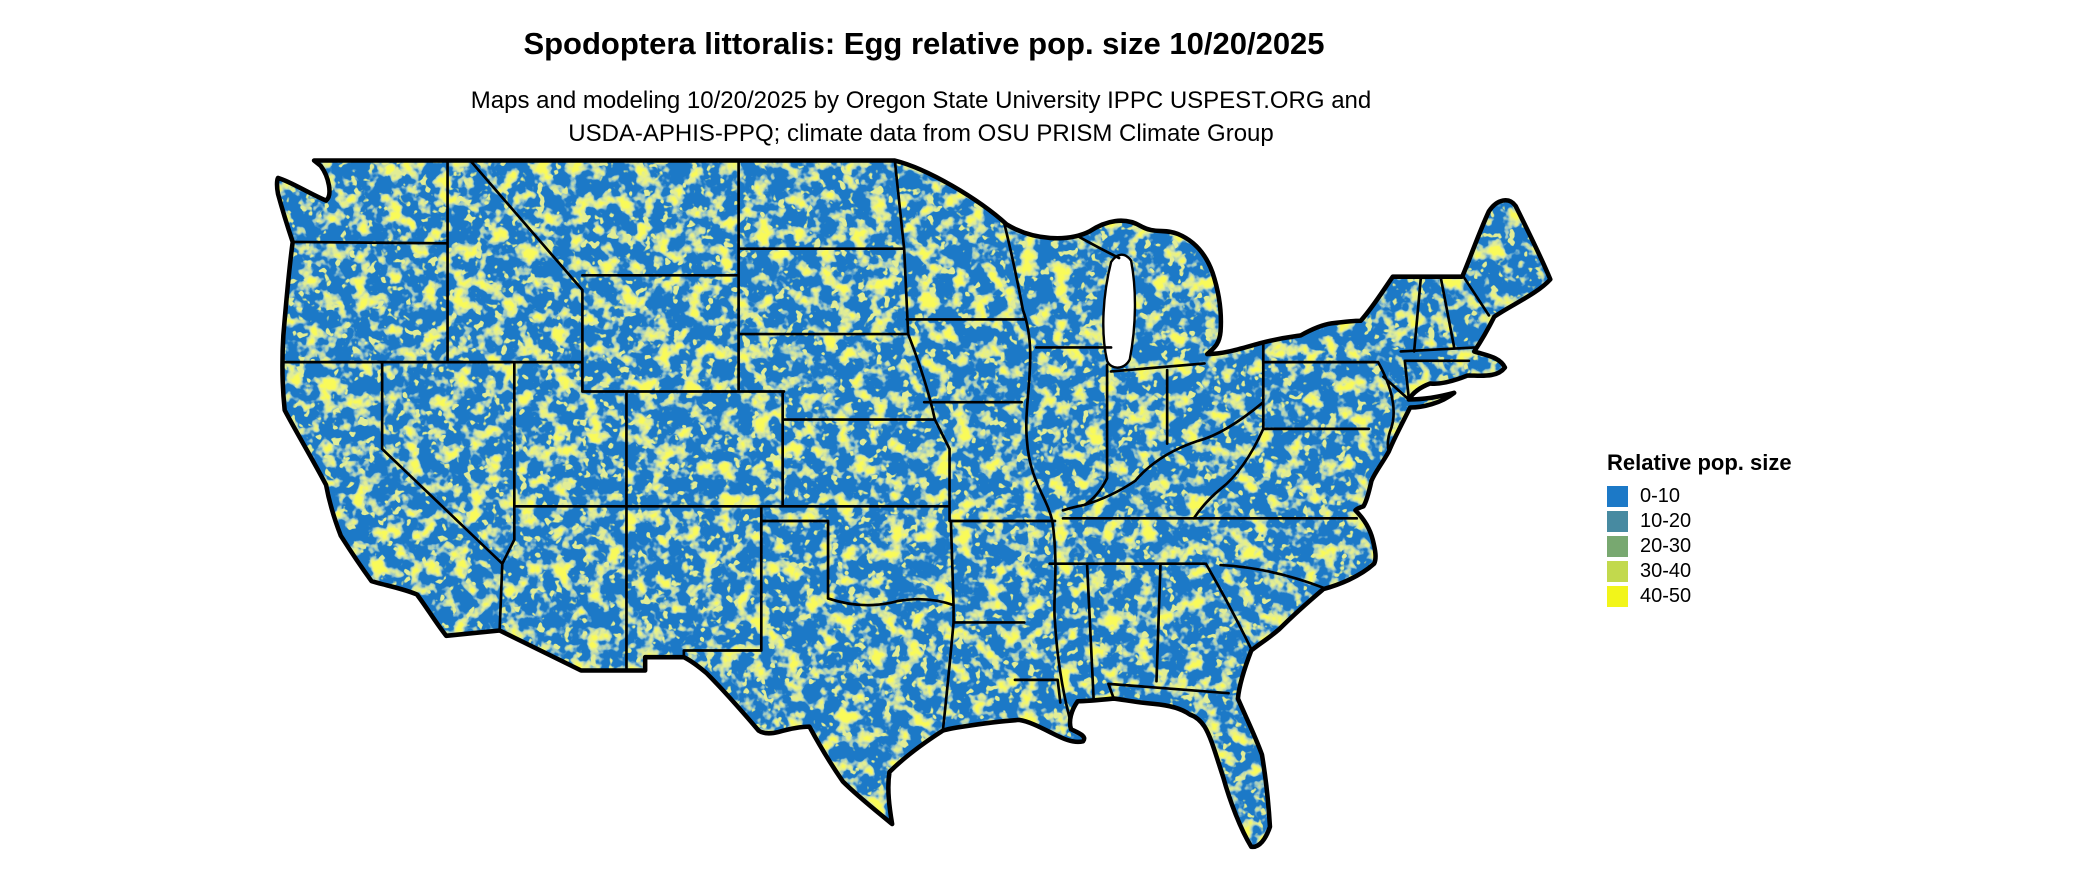  I want to click on legend-label: 30-40, so click(1666, 571).